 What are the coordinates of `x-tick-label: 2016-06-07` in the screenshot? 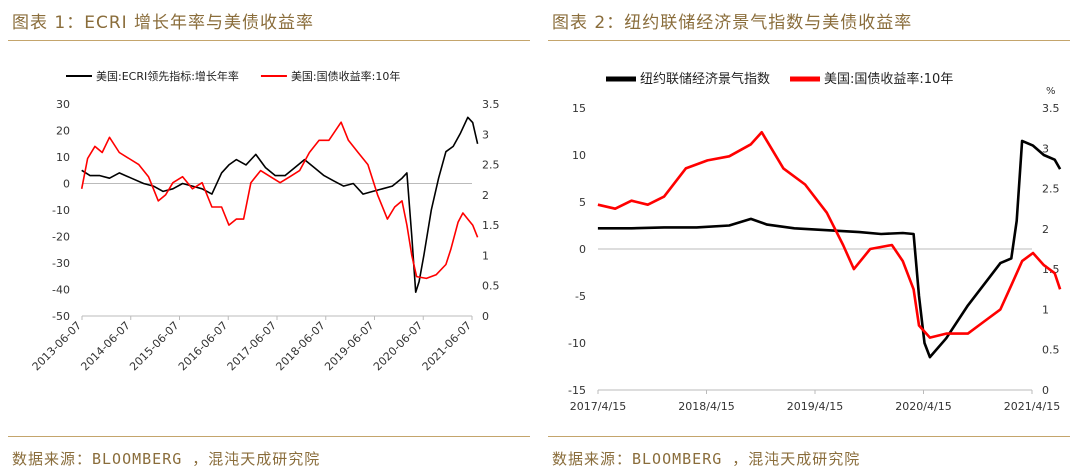 It's located at (203, 346).